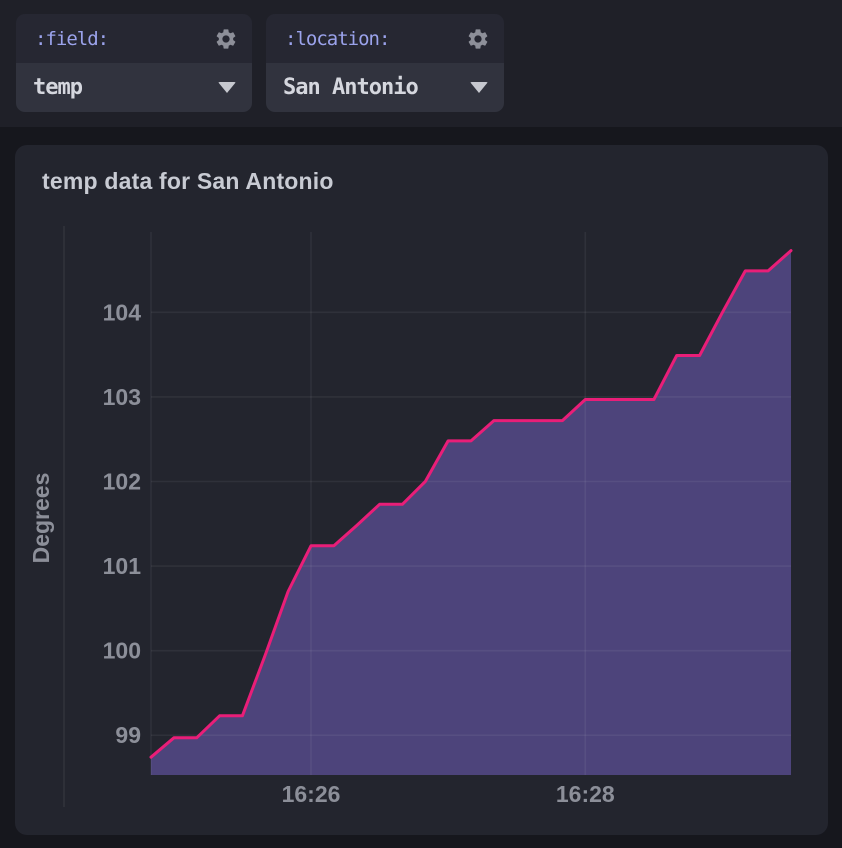  What do you see at coordinates (58, 87) in the screenshot?
I see `field-variable-value: temp` at bounding box center [58, 87].